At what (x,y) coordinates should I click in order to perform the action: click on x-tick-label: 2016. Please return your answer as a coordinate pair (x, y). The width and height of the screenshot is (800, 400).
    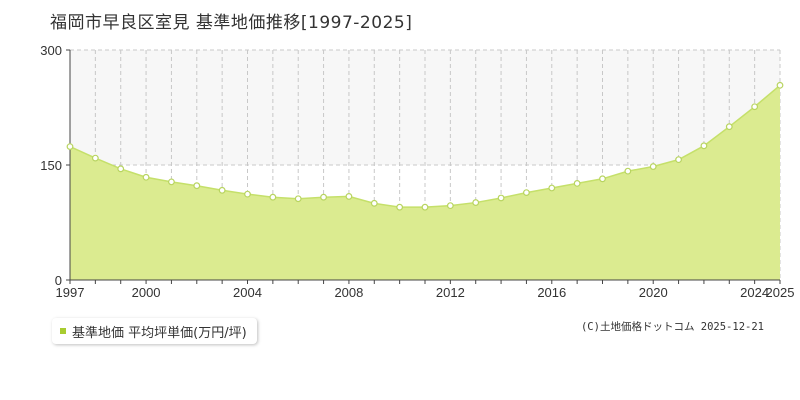
    Looking at the image, I should click on (551, 292).